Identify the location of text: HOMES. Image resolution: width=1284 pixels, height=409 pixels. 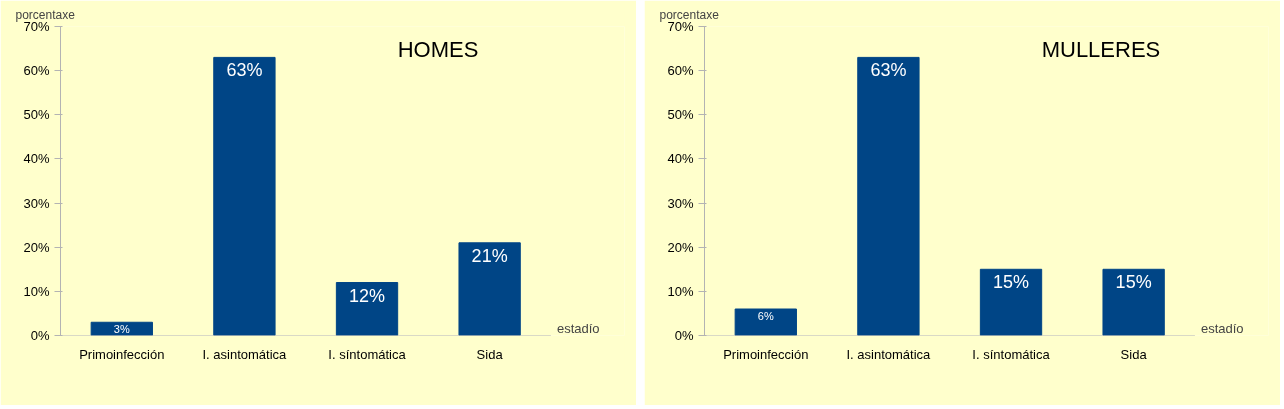
(438, 49).